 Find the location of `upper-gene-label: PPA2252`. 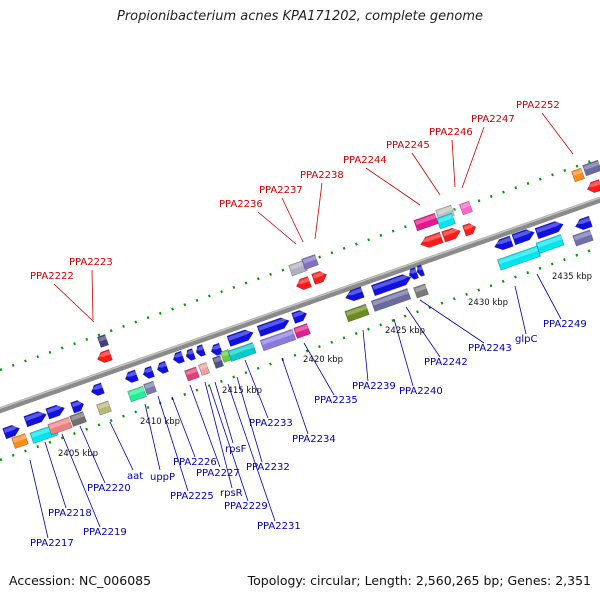

upper-gene-label: PPA2252 is located at coordinates (538, 105).